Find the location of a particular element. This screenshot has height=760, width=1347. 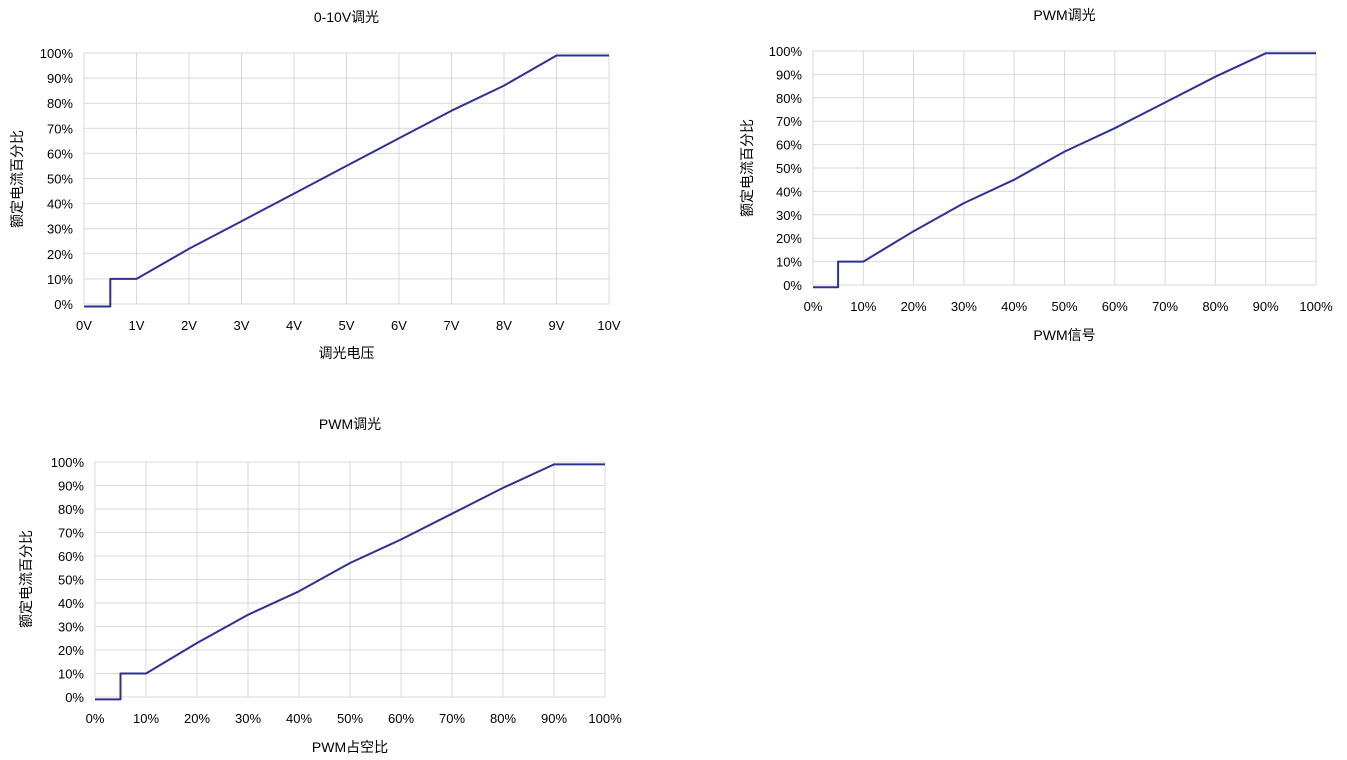

x-axis-title: 调光电压 is located at coordinates (347, 353).